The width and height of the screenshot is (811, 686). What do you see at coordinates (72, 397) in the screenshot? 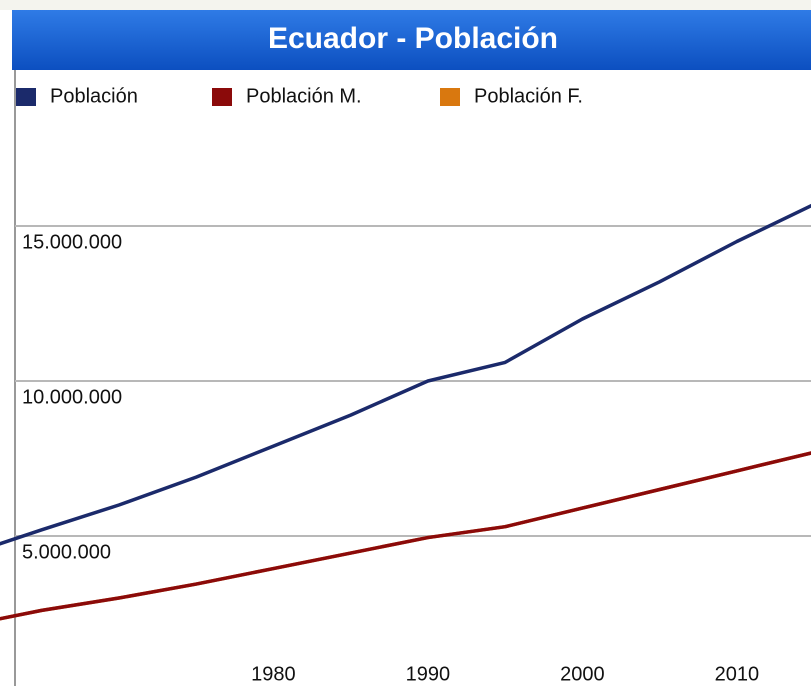
I see `y-tick-label: 10.000.000` at bounding box center [72, 397].